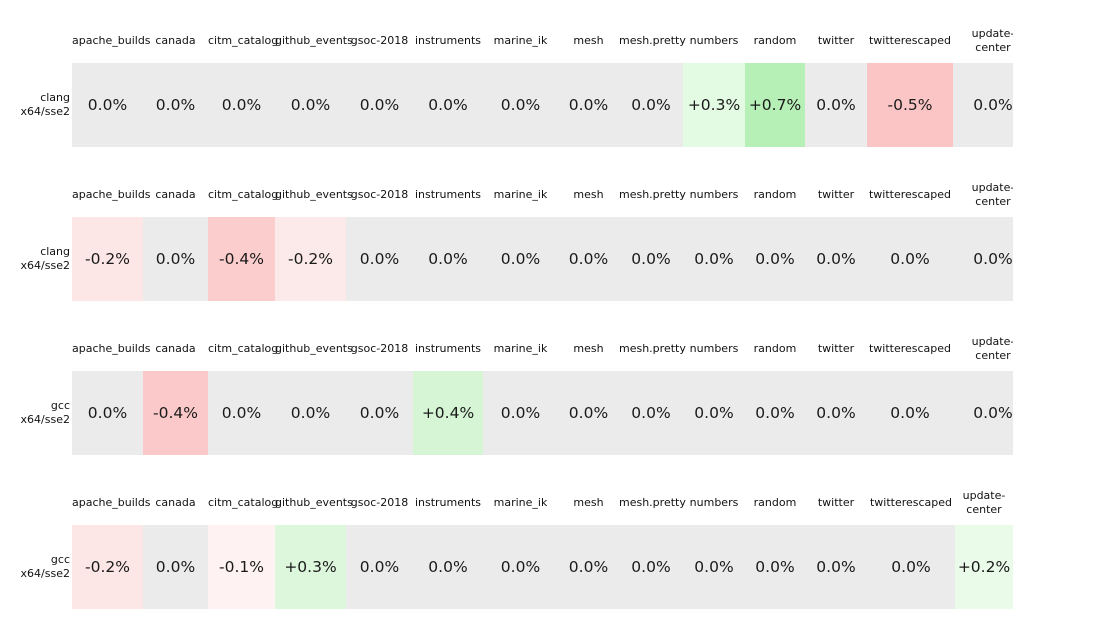  What do you see at coordinates (984, 567) in the screenshot?
I see `heatmap-cell: +0.2%` at bounding box center [984, 567].